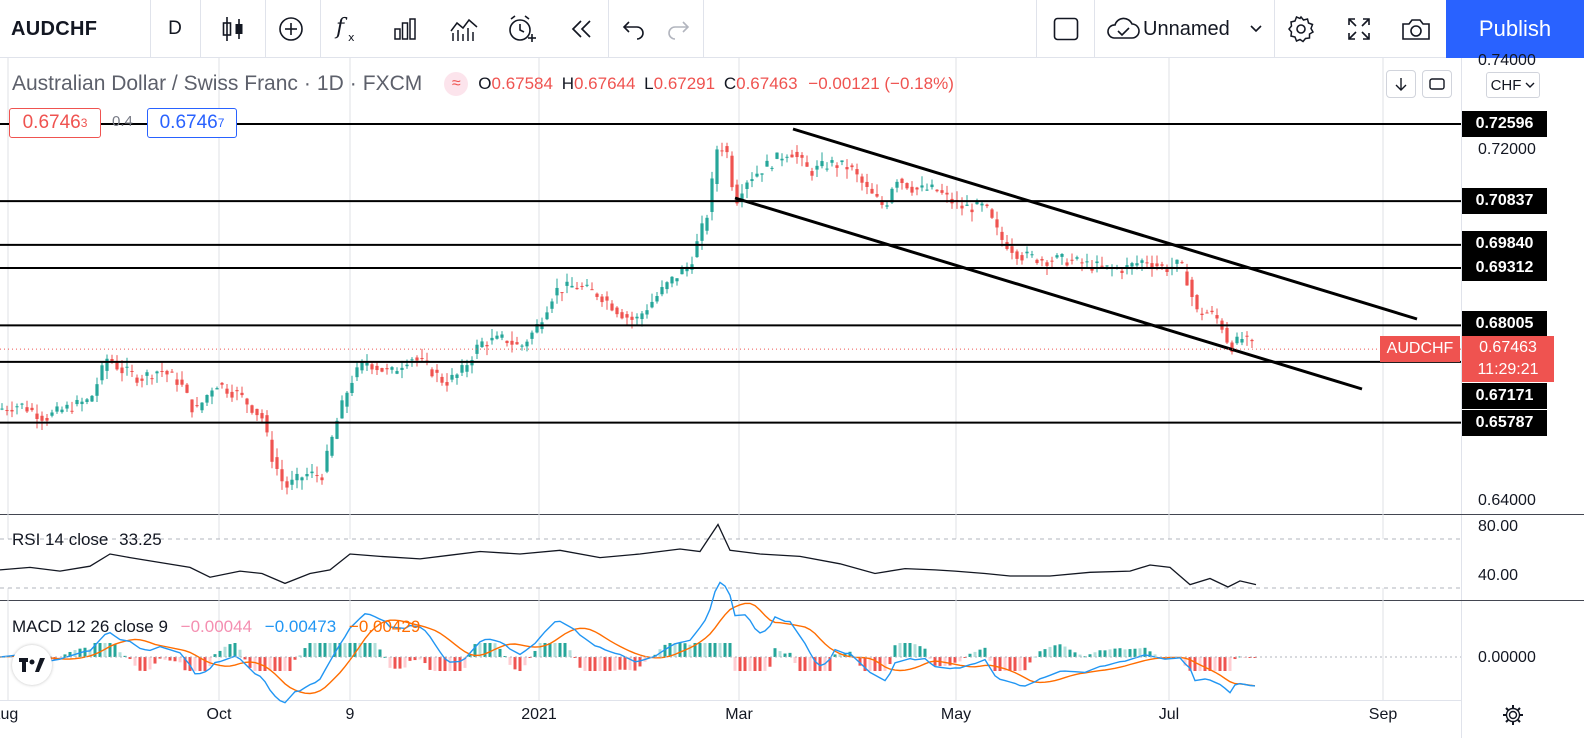 The image size is (1584, 738). Describe the element at coordinates (60, 539) in the screenshot. I see `rsi-title: RSI 14 close` at that location.